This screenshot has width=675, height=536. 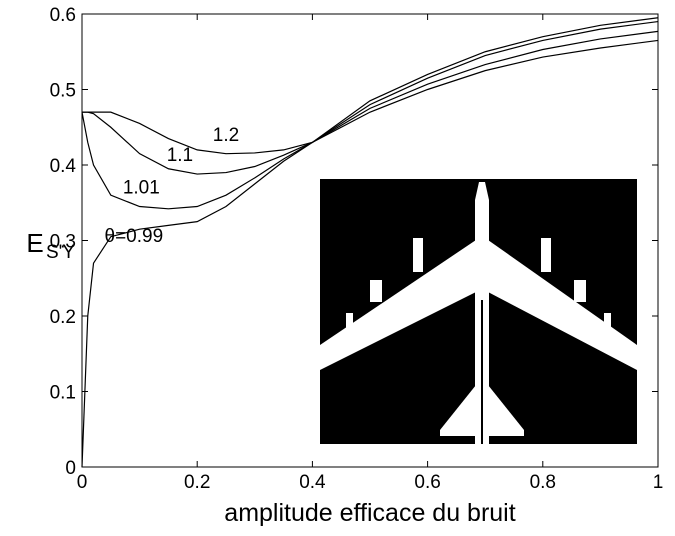 What do you see at coordinates (180, 155) in the screenshot?
I see `series-label: 1.1` at bounding box center [180, 155].